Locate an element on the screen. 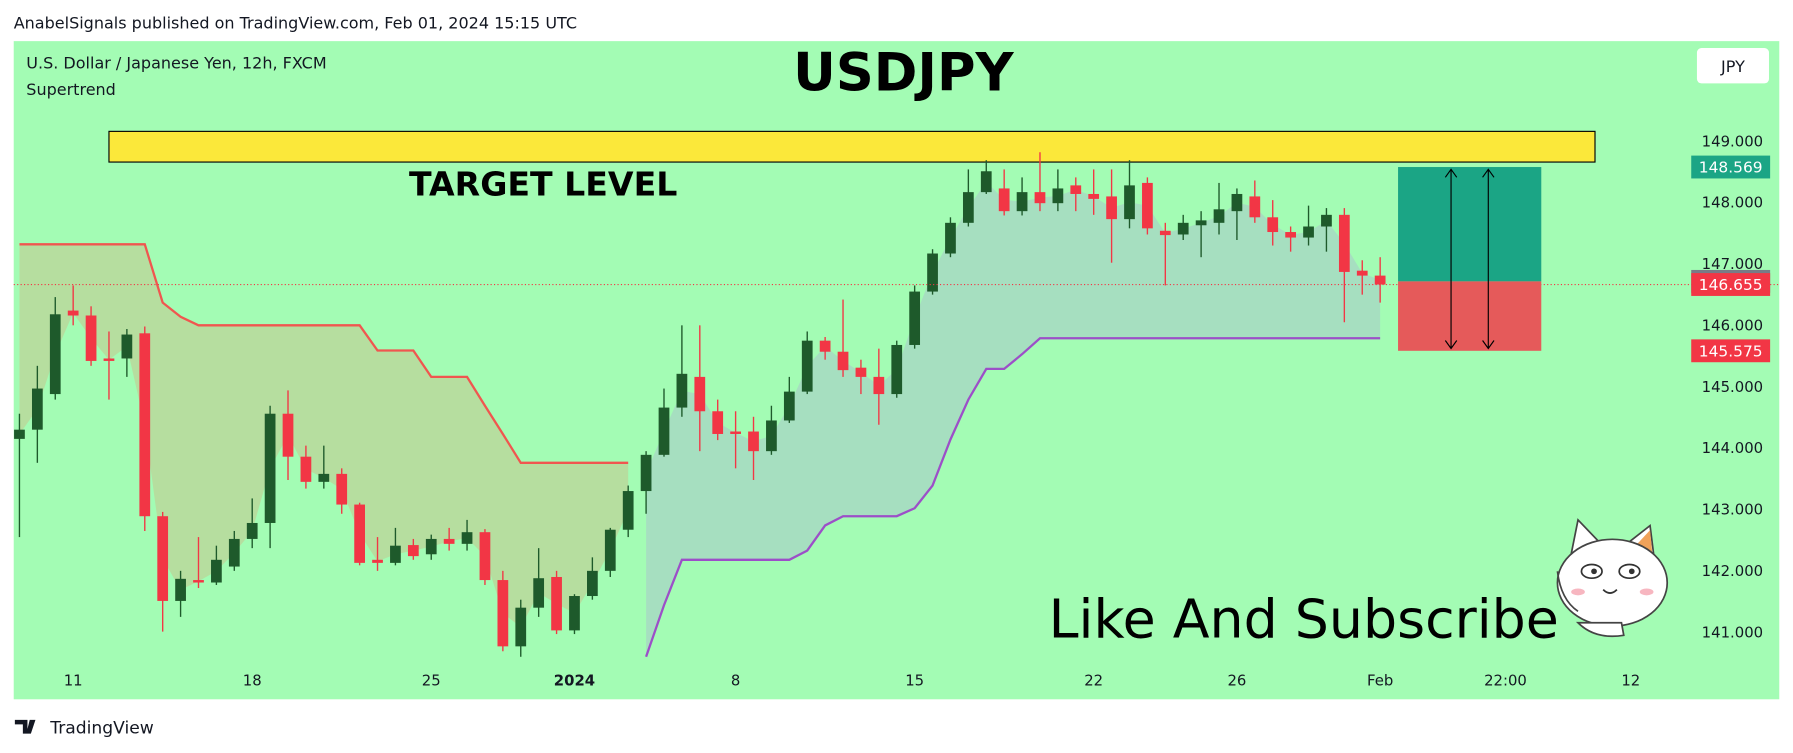  y-tick-label: 149.000 is located at coordinates (1732, 141).